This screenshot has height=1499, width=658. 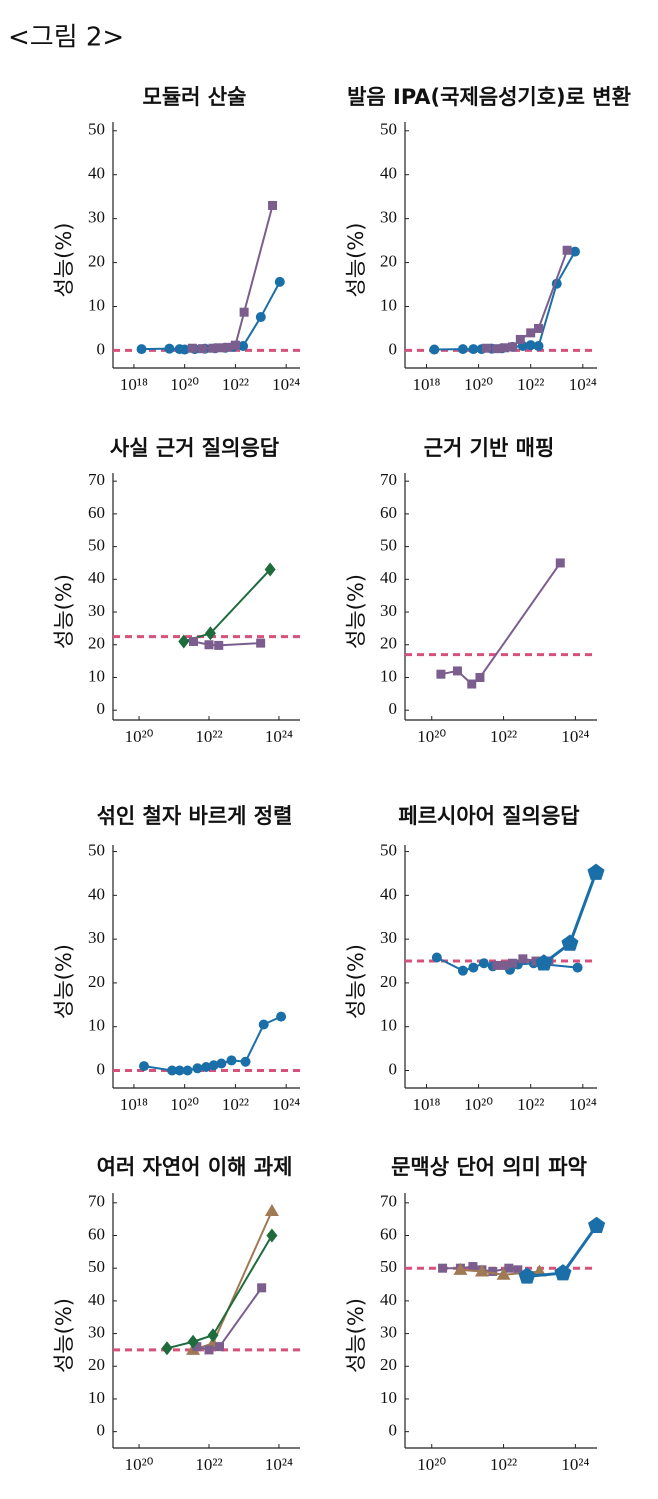 I want to click on chart-title: 모듈러 산술, so click(x=195, y=97).